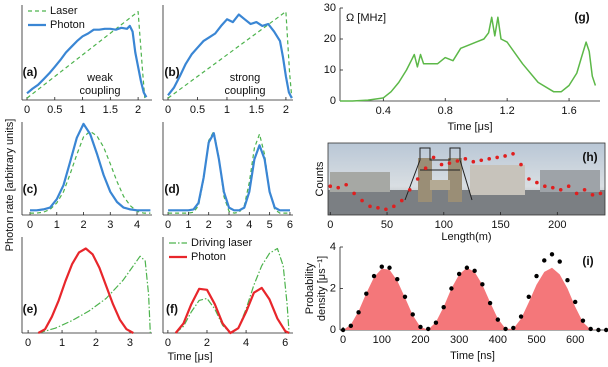 Image resolution: width=608 pixels, height=367 pixels. I want to click on panel-label: (f), so click(172, 309).